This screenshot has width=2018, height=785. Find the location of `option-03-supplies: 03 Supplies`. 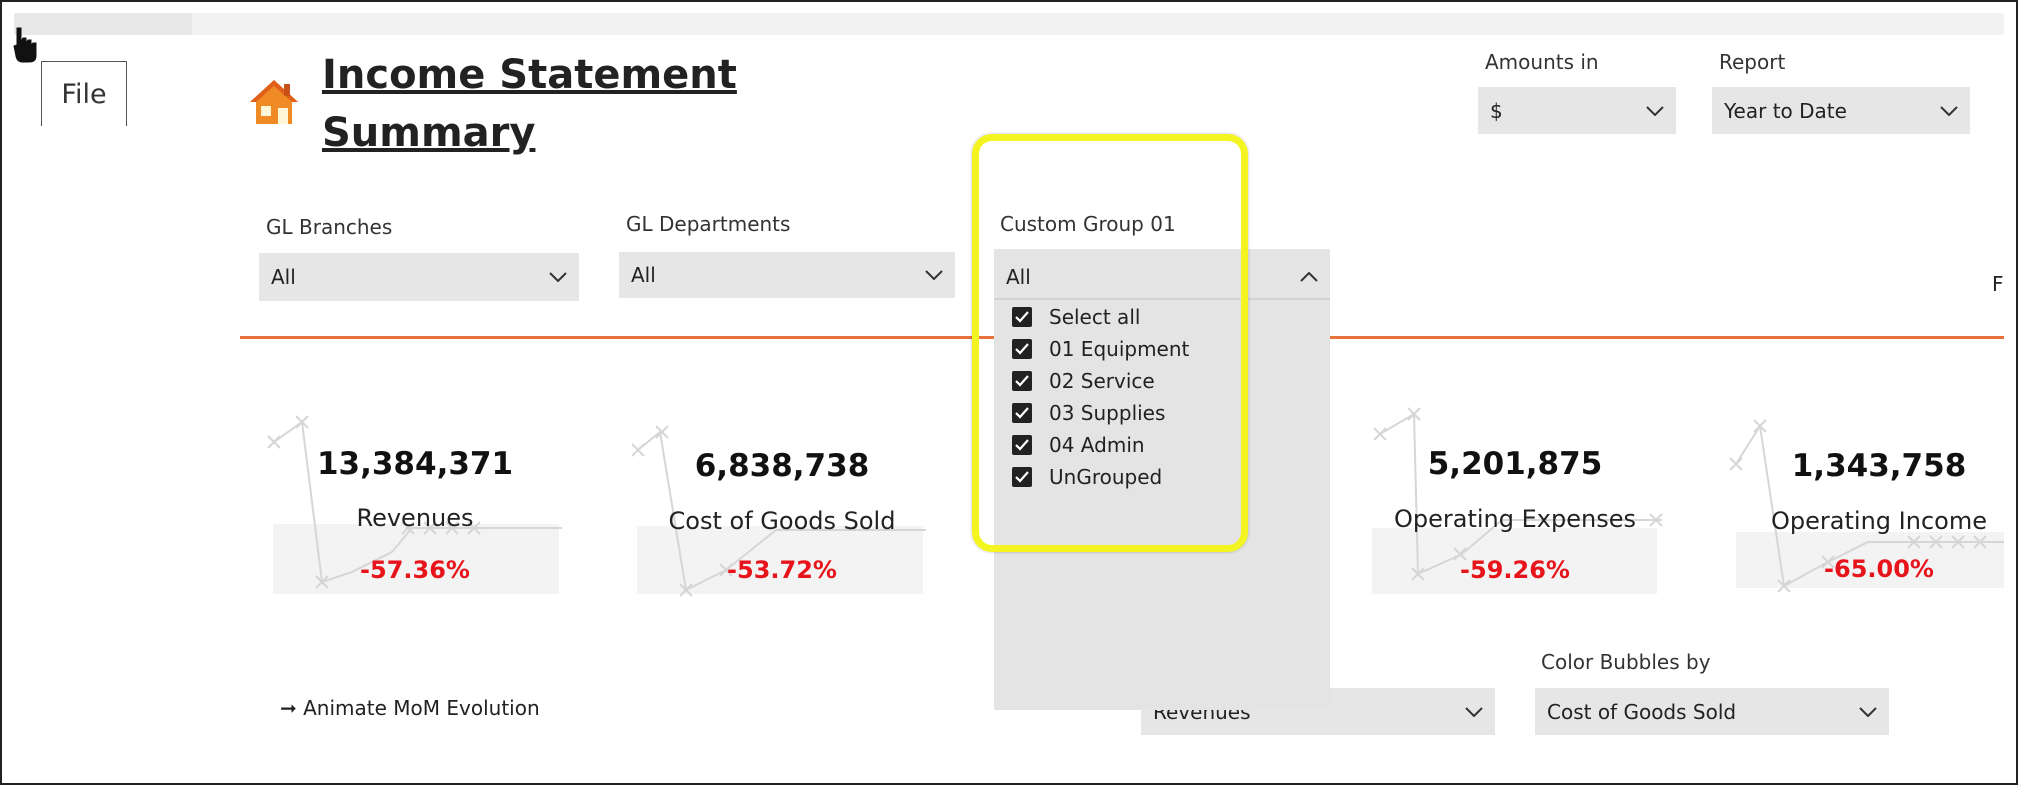

option-03-supplies: 03 Supplies is located at coordinates (1088, 413).